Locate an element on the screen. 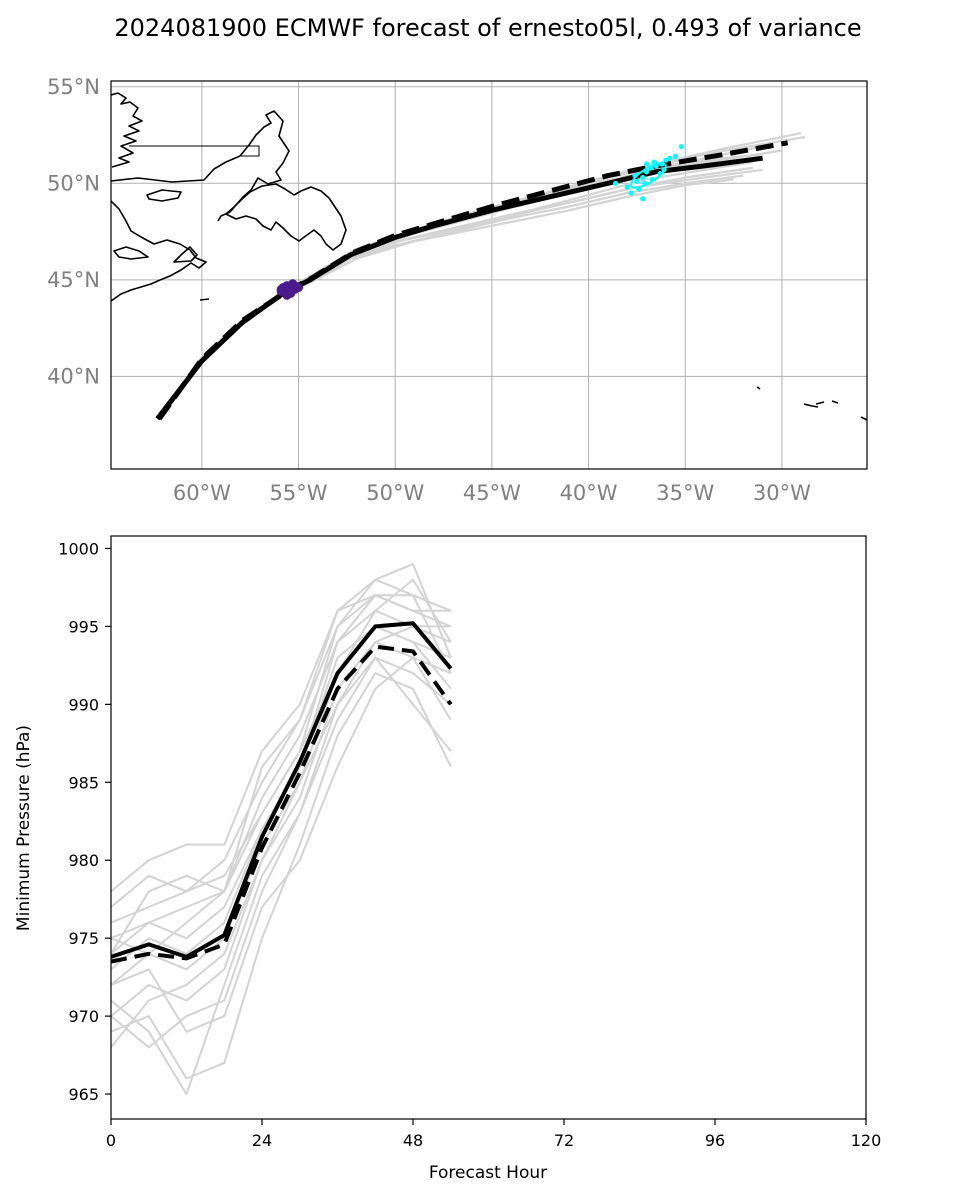 The image size is (957, 1198). map-lat-tick-label: 45°N is located at coordinates (73, 280).